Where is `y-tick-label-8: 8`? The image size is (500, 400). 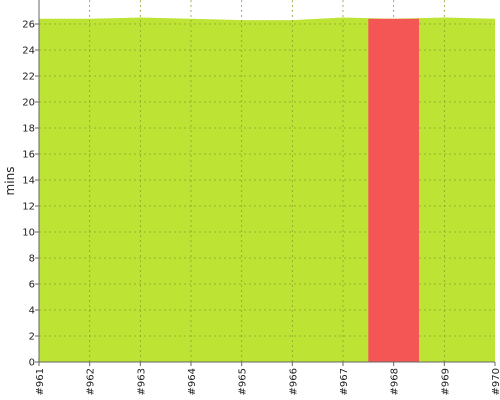
y-tick-label-8: 8 is located at coordinates (32, 259).